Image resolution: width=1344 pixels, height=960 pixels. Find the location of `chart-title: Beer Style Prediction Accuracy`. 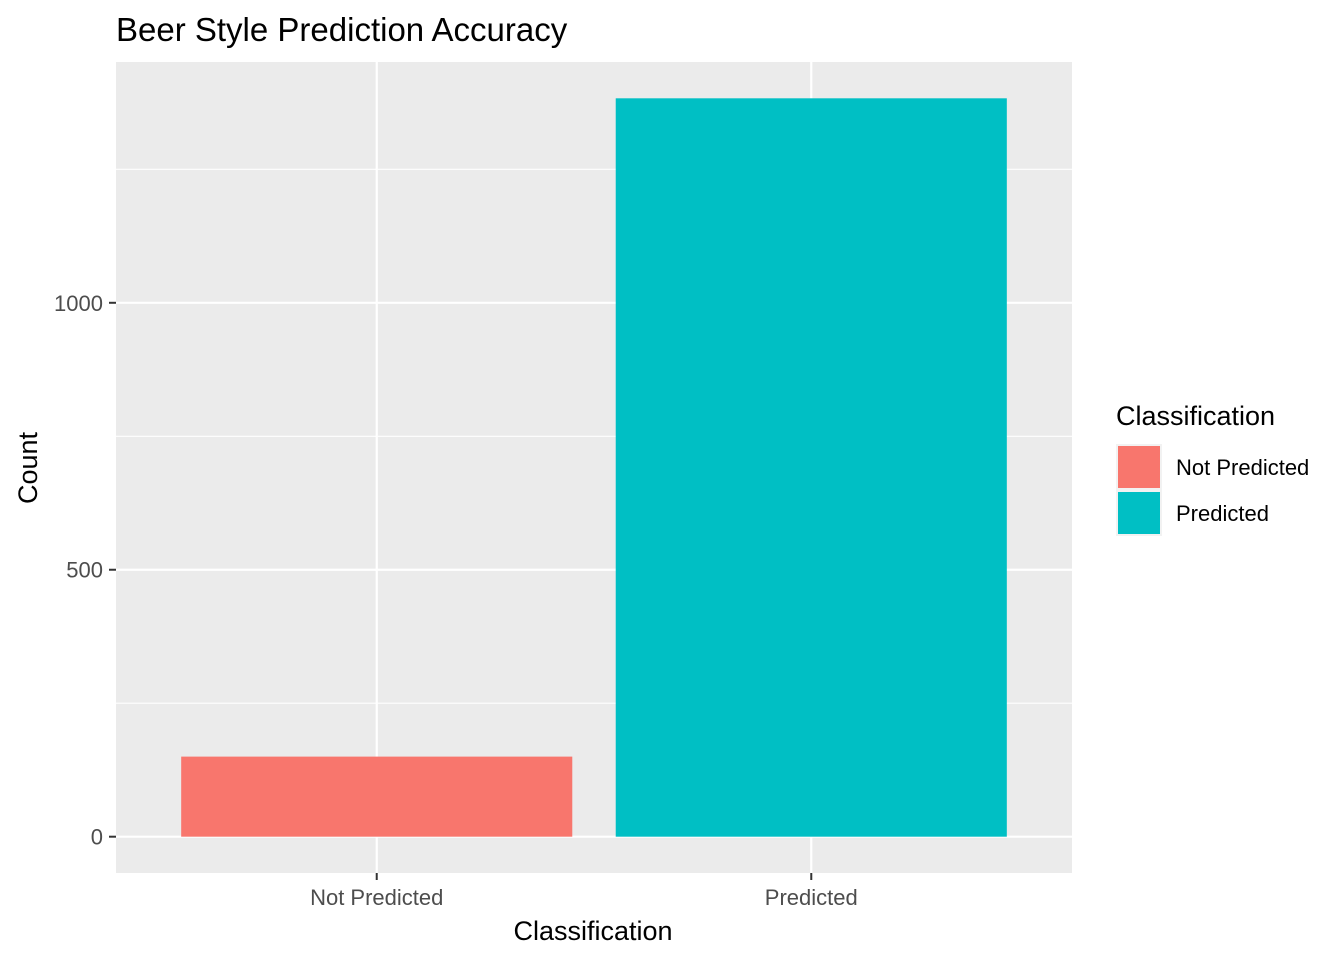

chart-title: Beer Style Prediction Accuracy is located at coordinates (342, 29).